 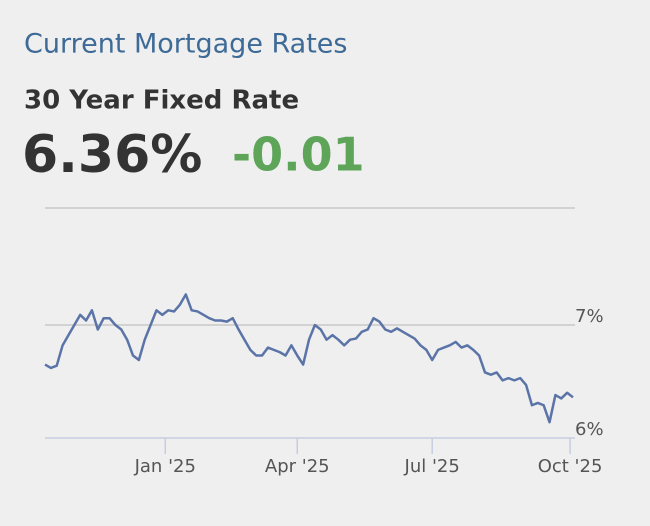 What do you see at coordinates (432, 466) in the screenshot?
I see `x-tick-label: Jul '25` at bounding box center [432, 466].